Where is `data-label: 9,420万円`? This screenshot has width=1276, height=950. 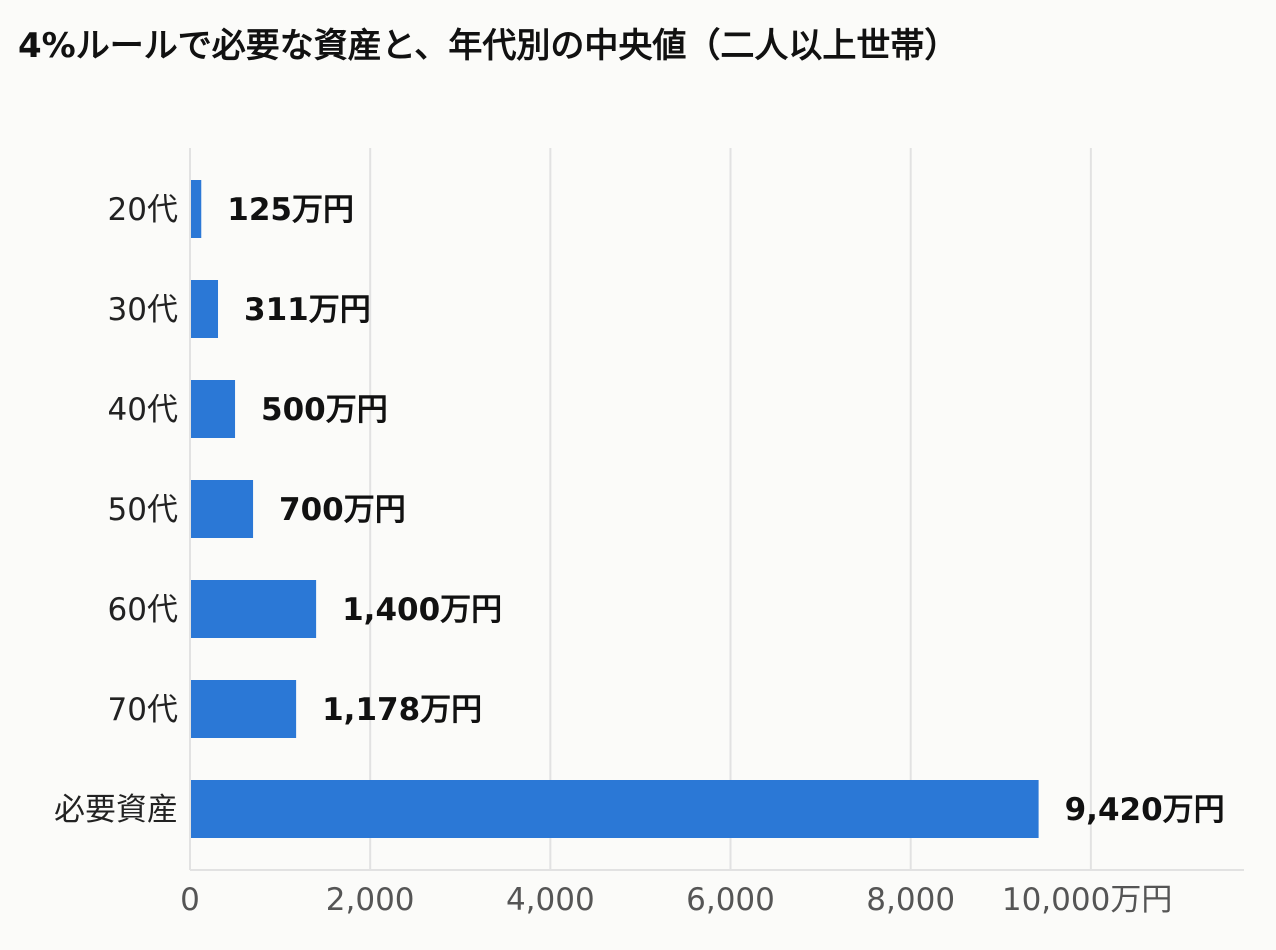
data-label: 9,420万円 is located at coordinates (1145, 810).